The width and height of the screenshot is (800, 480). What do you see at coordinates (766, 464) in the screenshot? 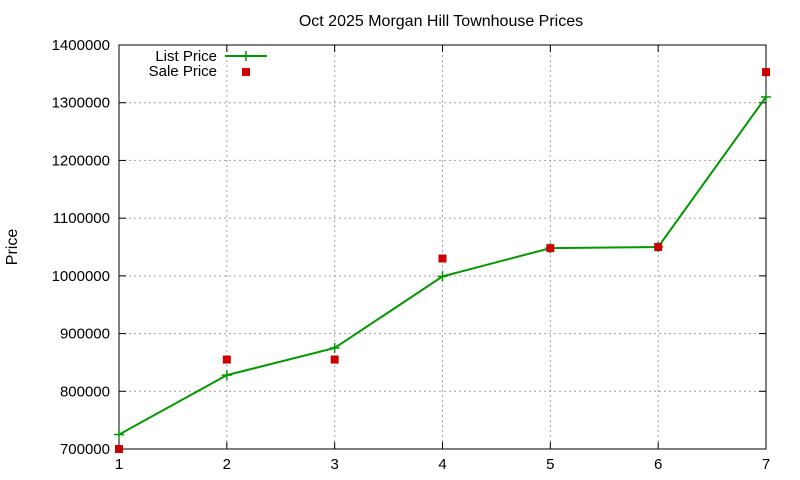
I see `x-tick-label: 7` at bounding box center [766, 464].